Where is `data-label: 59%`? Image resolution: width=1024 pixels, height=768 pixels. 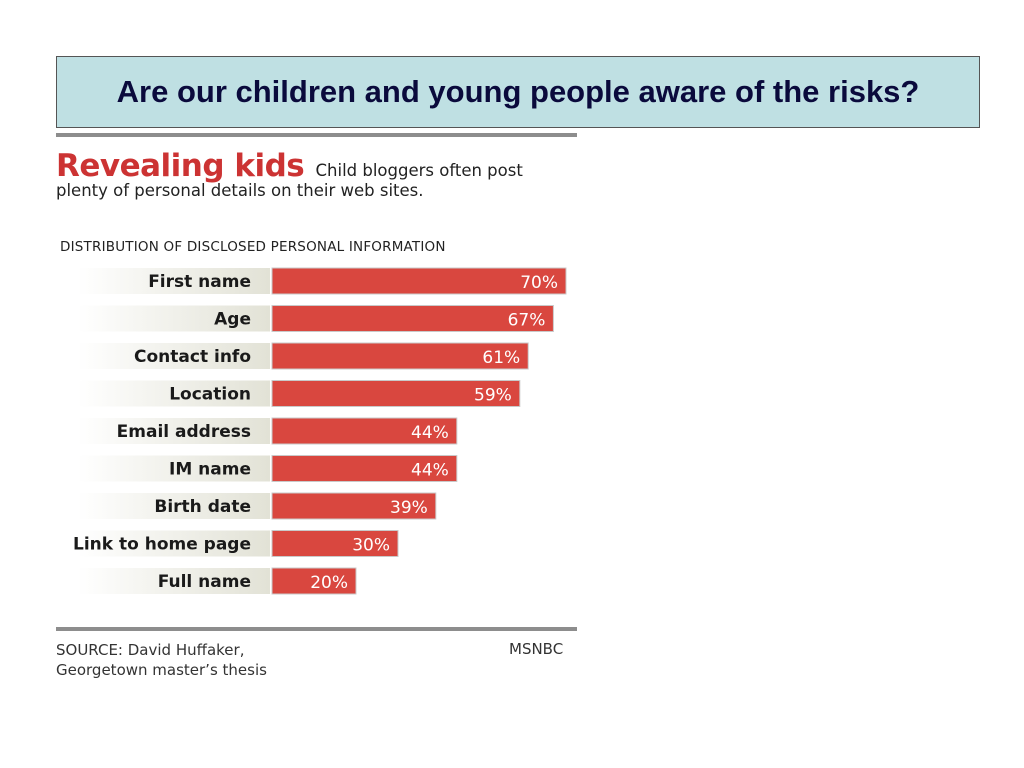
data-label: 59% is located at coordinates (493, 396).